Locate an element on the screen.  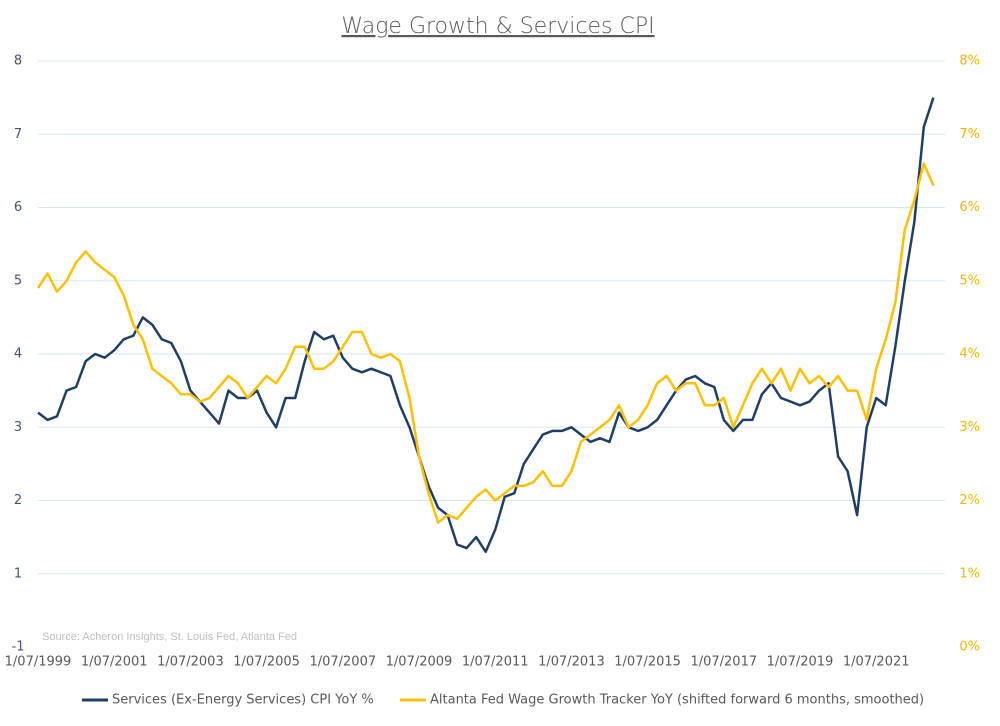
x-tick-label: 1/07/2015 is located at coordinates (647, 662).